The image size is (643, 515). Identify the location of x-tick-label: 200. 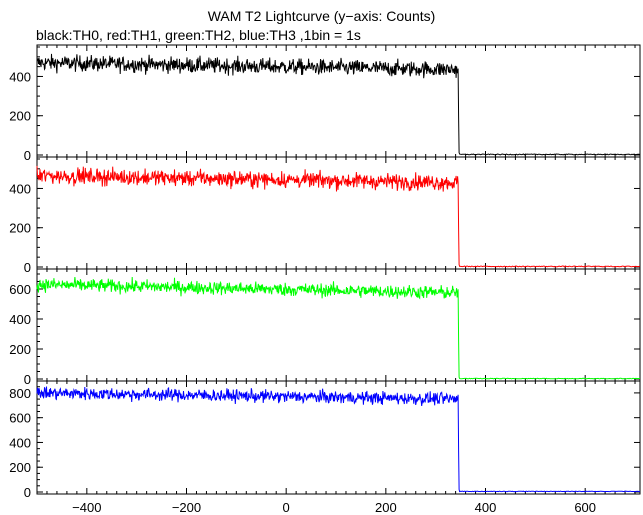
(386, 507).